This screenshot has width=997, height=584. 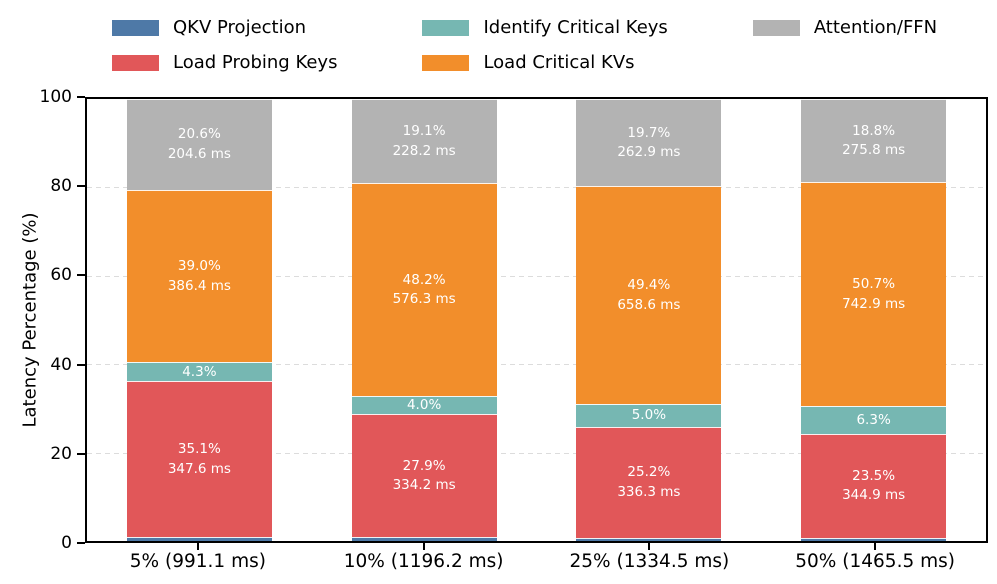 I want to click on bar-segment-label: 49.4% 658.6 ms, so click(x=648, y=295).